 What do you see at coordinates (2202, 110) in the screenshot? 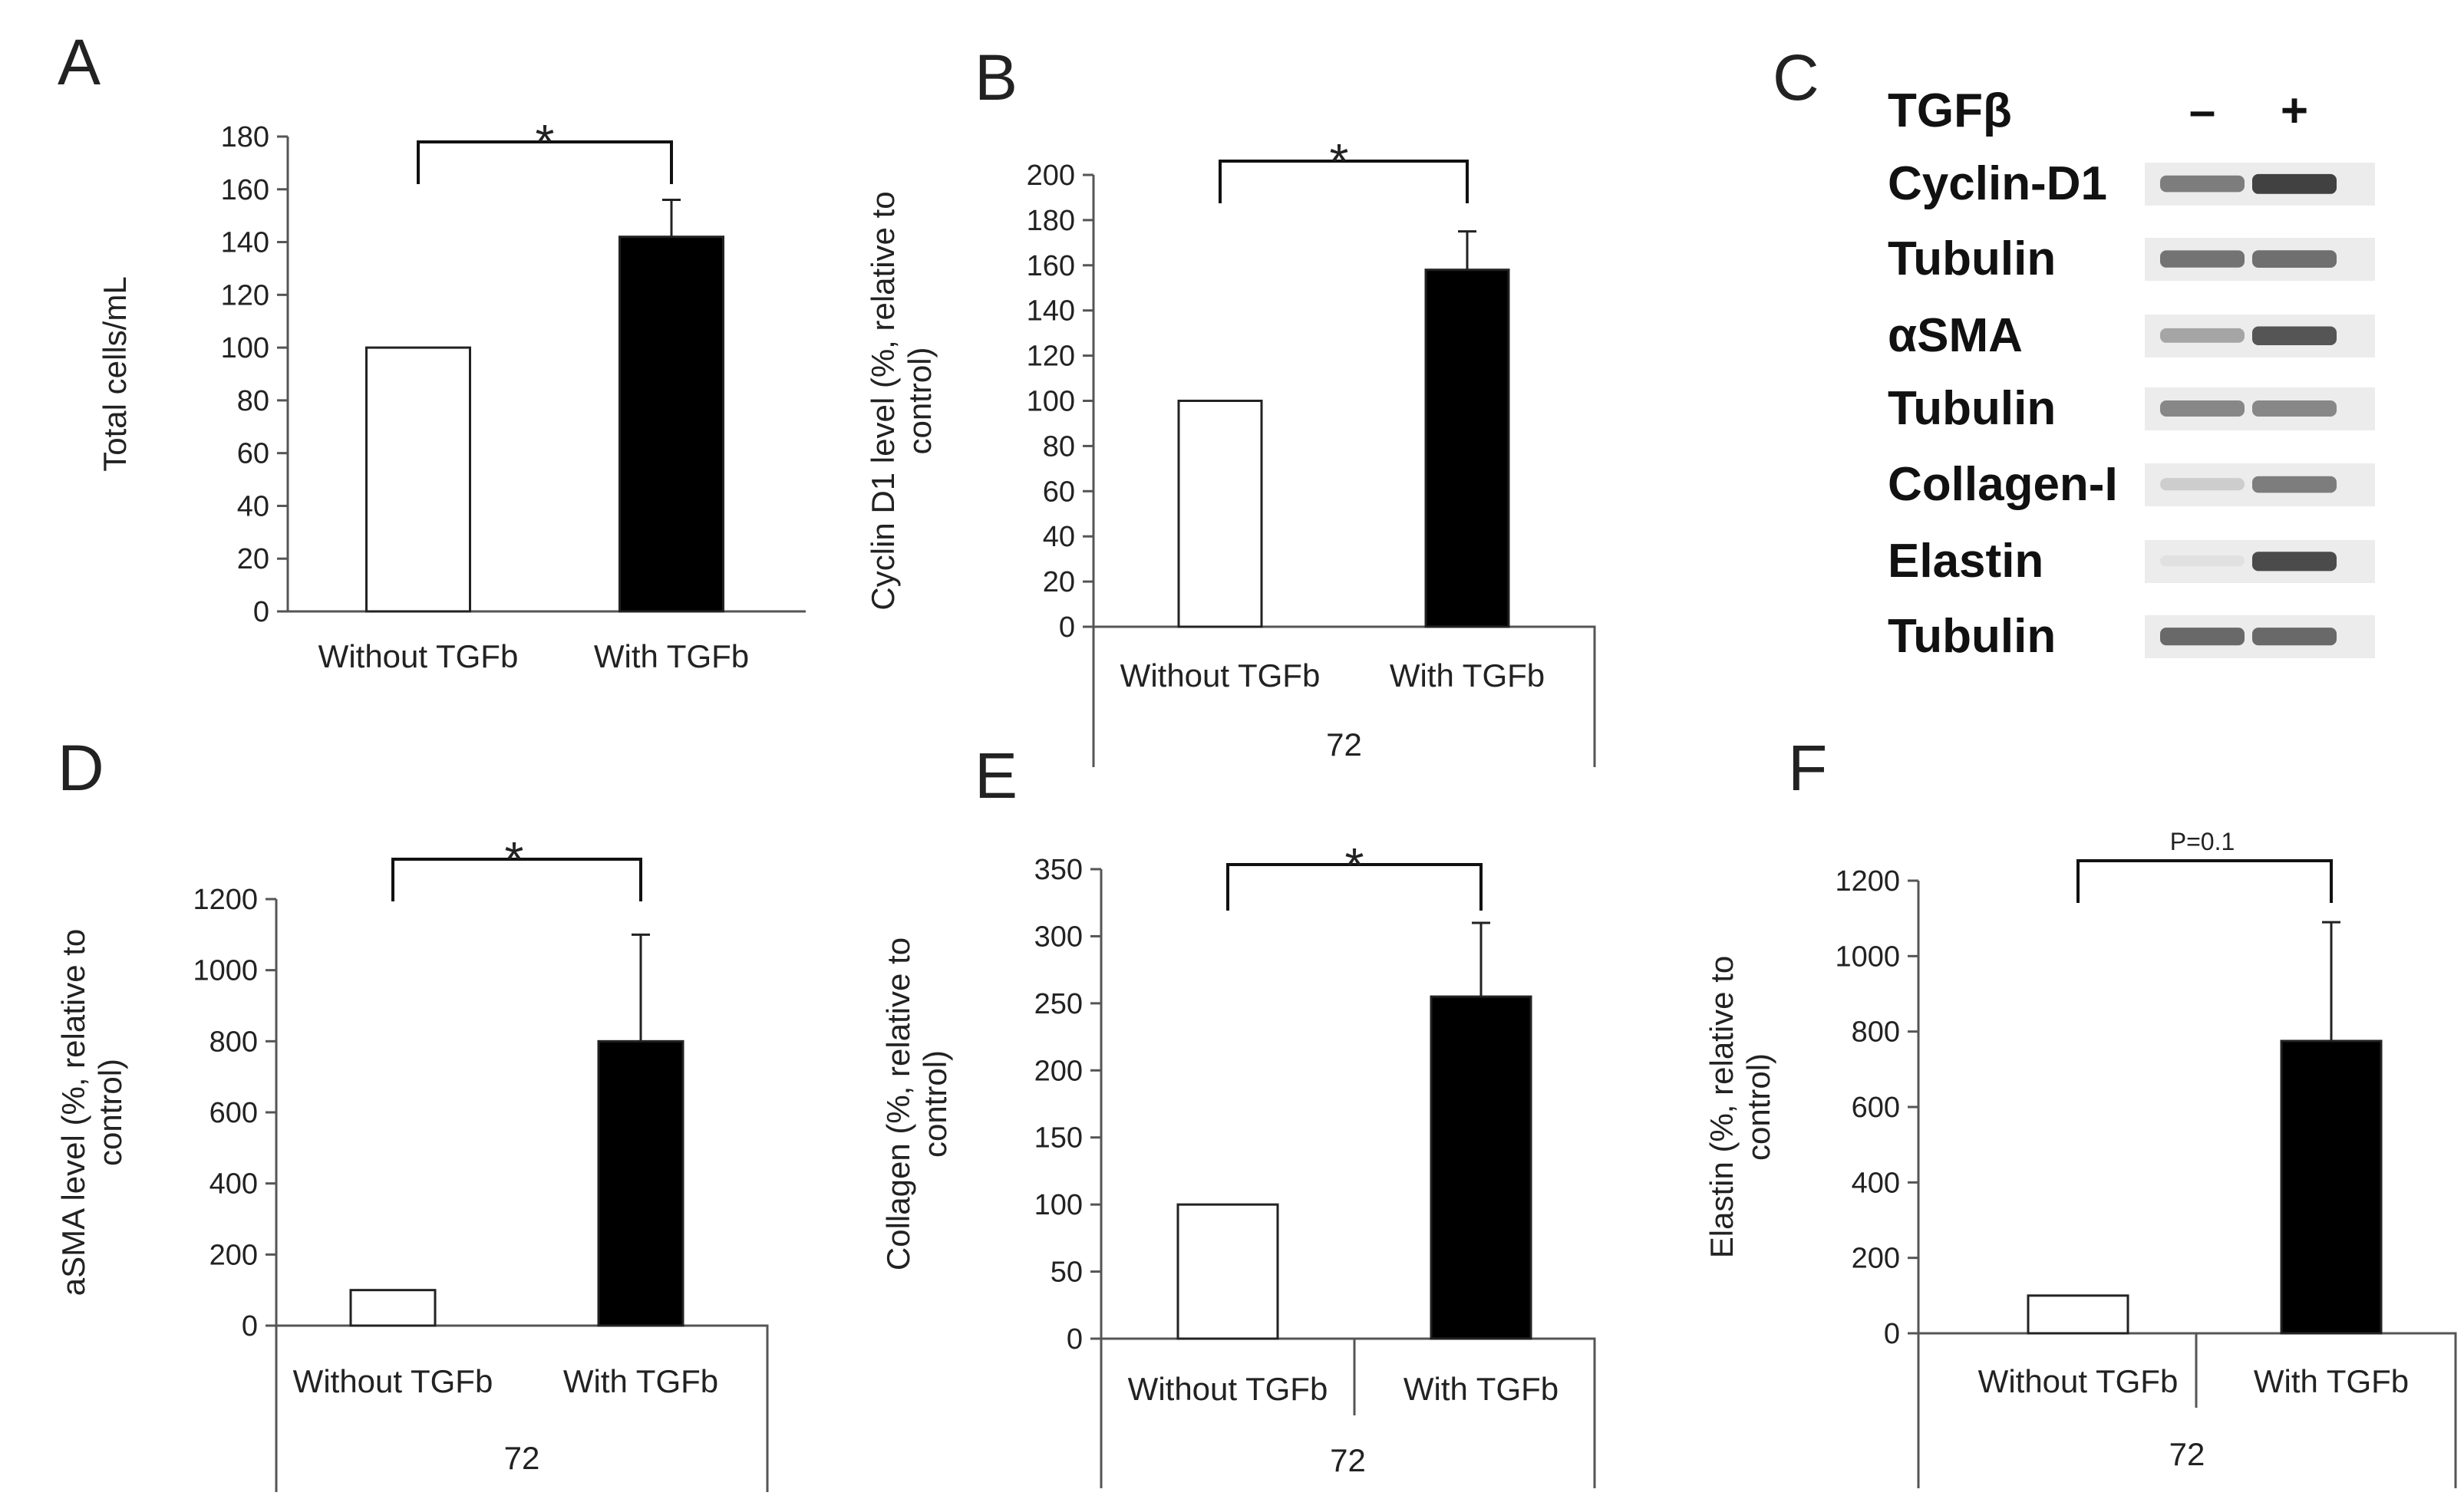
I see `blot-lane-minus: –` at bounding box center [2202, 110].